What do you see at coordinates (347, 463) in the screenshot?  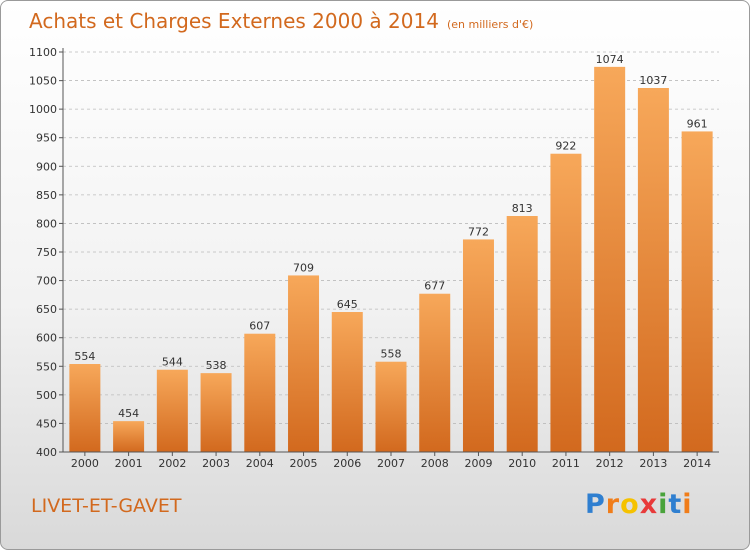 I see `x-tick-label: 2006` at bounding box center [347, 463].